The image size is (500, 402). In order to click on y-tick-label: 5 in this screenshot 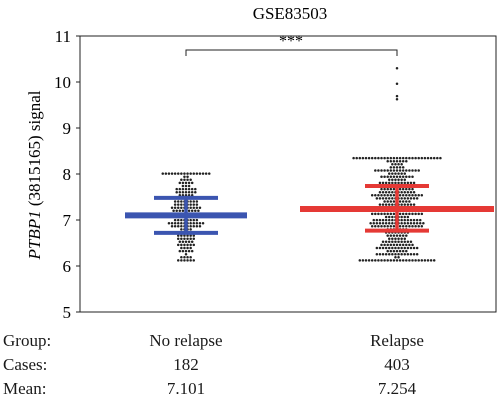, I will do `click(67, 312)`.